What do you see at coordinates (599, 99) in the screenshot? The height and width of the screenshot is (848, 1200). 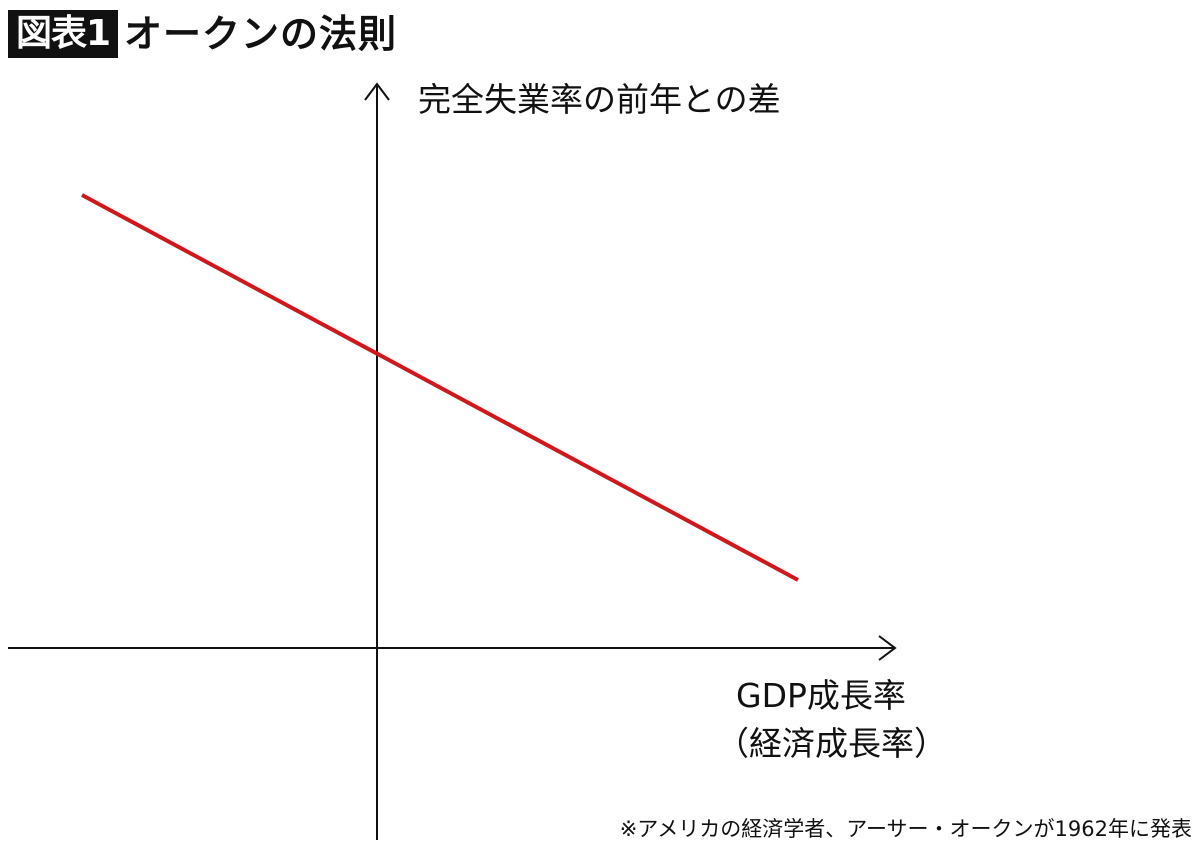 I see `y-axis-label: 完全失業率の前年との差` at bounding box center [599, 99].